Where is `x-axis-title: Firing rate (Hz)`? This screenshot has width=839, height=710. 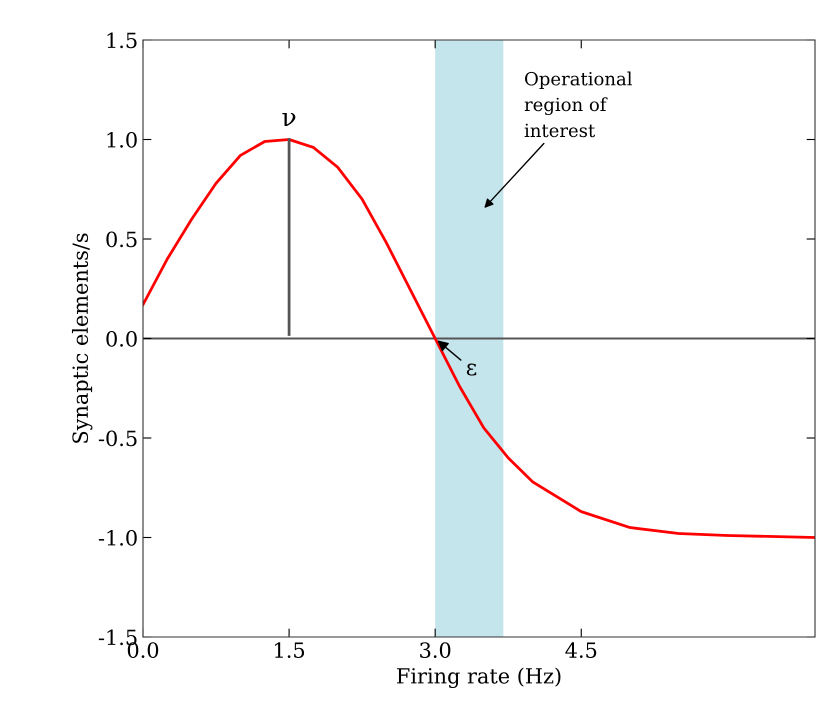
x-axis-title: Firing rate (Hz) is located at coordinates (478, 678).